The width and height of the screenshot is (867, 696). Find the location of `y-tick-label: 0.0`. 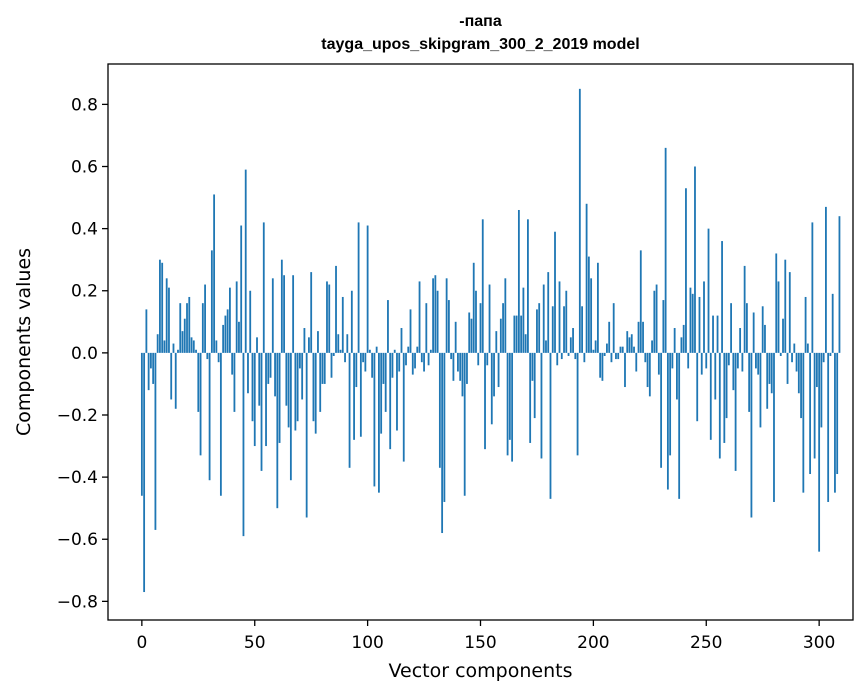

y-tick-label: 0.0 is located at coordinates (84, 354).